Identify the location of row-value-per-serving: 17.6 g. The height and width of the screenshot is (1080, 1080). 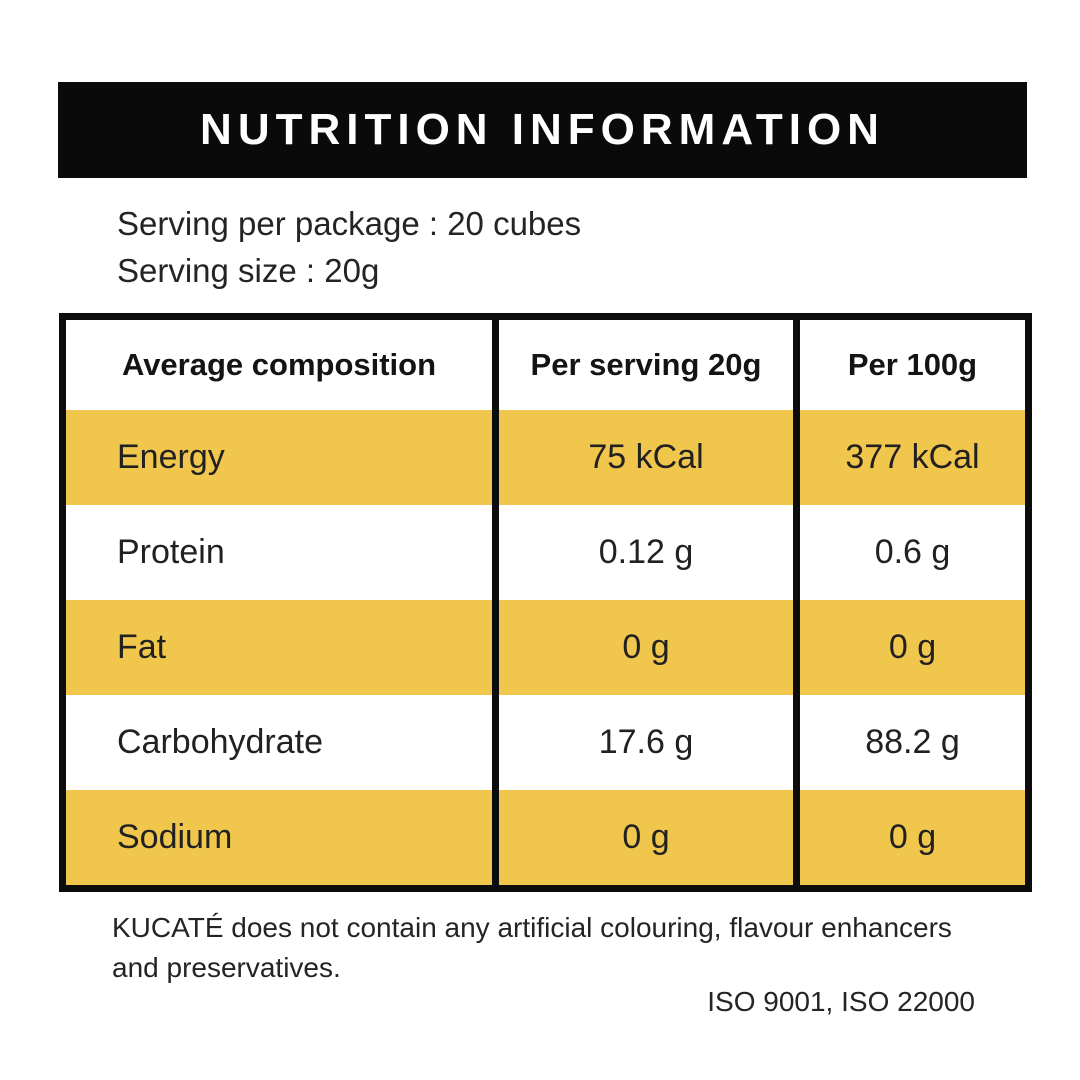
(646, 742).